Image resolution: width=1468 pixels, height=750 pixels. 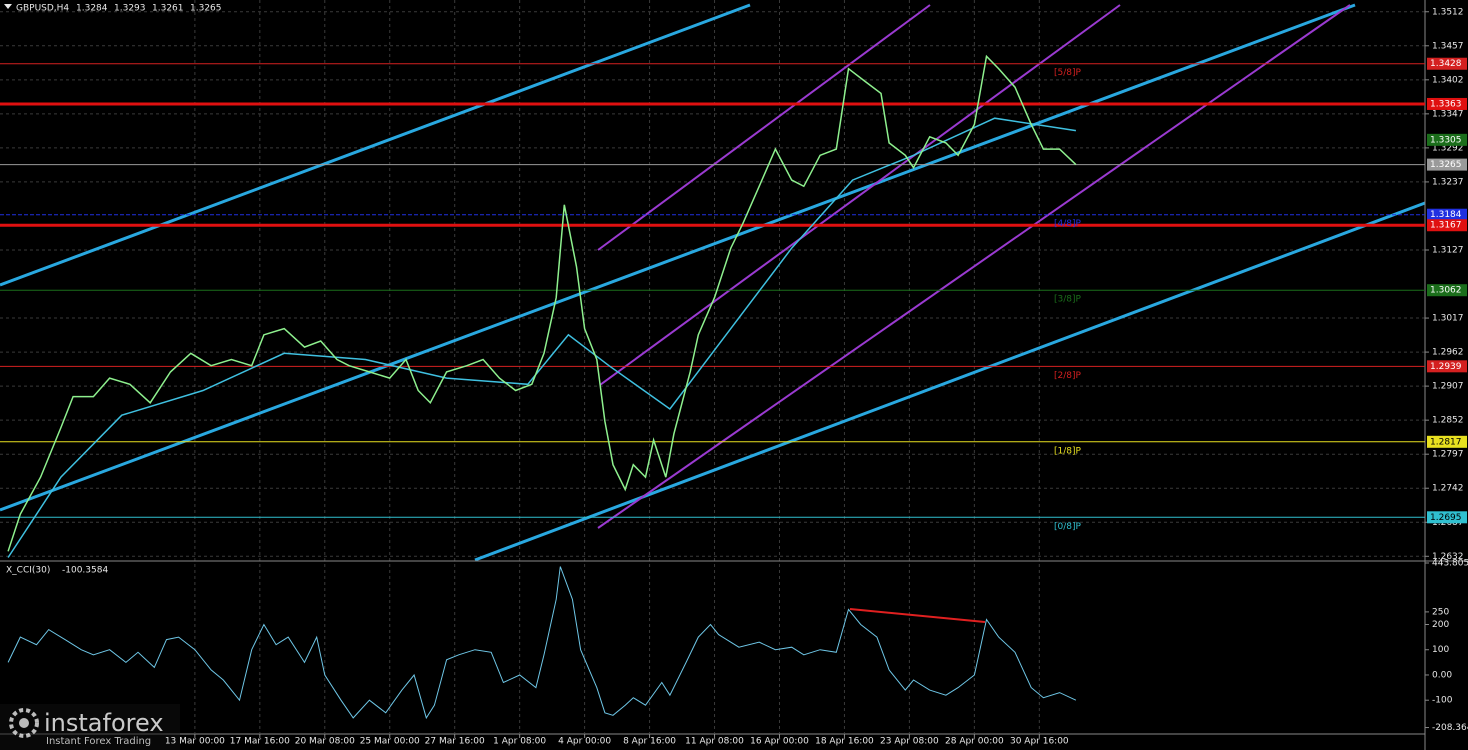 What do you see at coordinates (98, 741) in the screenshot?
I see `tagline: Instant Forex Trading` at bounding box center [98, 741].